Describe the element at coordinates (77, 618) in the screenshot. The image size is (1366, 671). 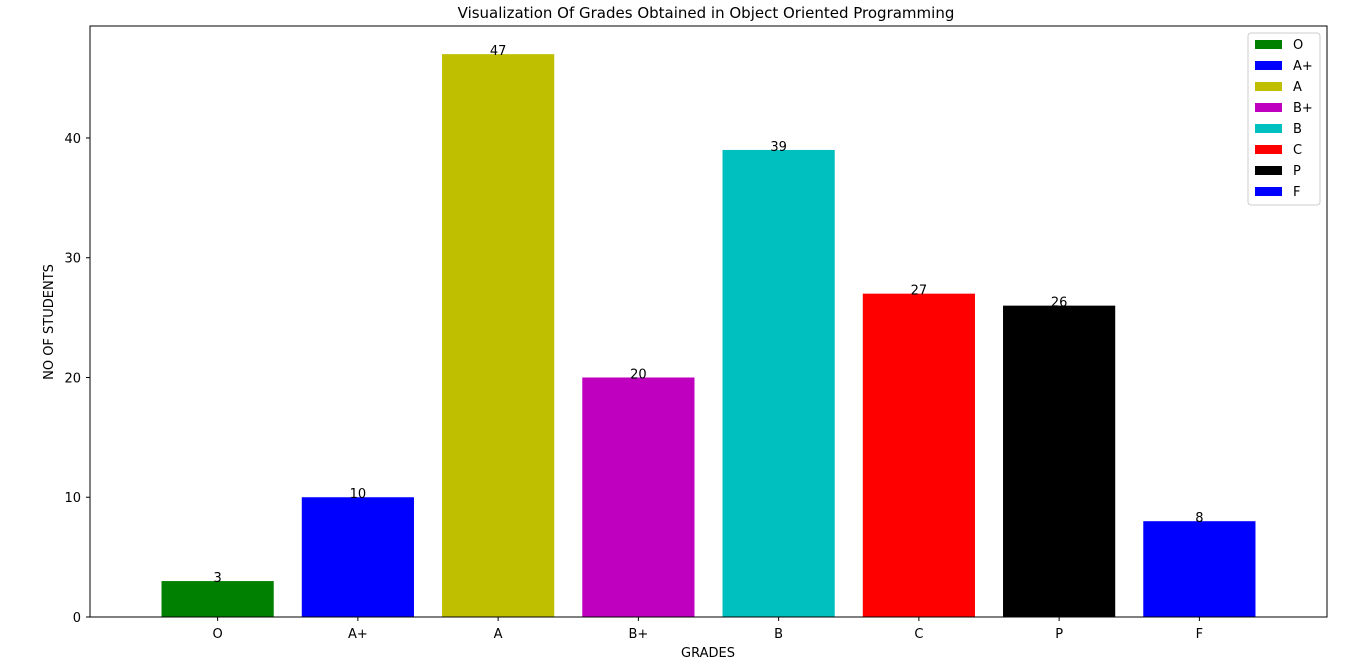
I see `y-tick-label: 0` at that location.